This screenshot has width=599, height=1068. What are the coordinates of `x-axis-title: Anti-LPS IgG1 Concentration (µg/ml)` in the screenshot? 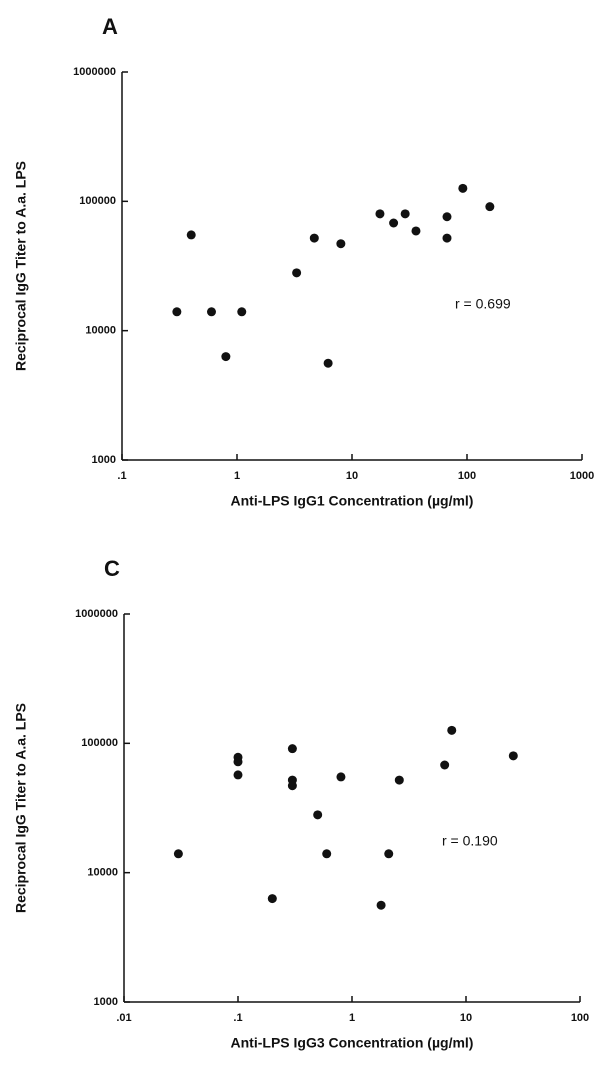 It's located at (352, 501).